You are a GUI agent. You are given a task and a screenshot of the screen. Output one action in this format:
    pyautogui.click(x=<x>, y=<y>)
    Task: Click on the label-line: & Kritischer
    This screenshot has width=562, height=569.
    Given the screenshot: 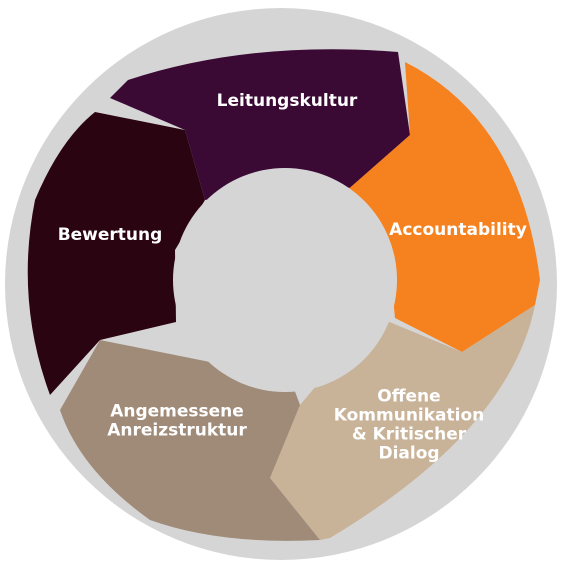 What is the action you would take?
    pyautogui.click(x=409, y=435)
    